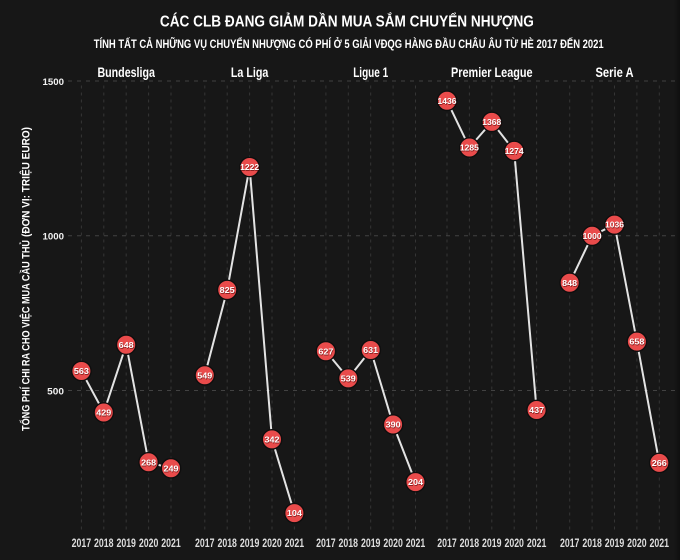 This screenshot has width=680, height=560. I want to click on svg-text:TỔNG PHÍ CHI RA CHO VIỆC MUA C: TỔNG PHÍ CHI RA CHO VIỆC MUA CẦU THỦ, so click(26, 335).